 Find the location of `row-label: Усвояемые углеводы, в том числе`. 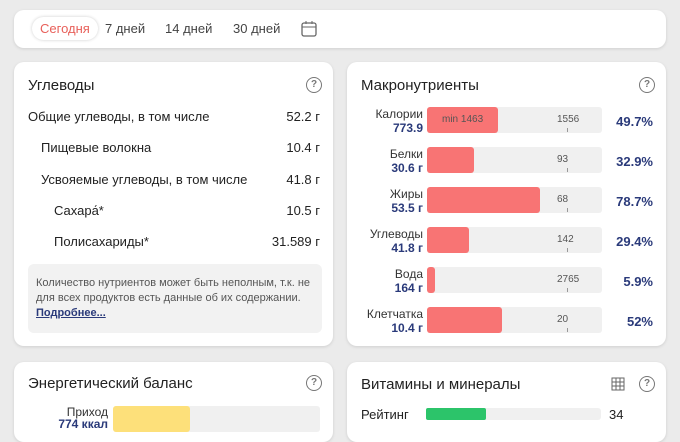

row-label: Усвояемые углеводы, в том числе is located at coordinates (144, 179).